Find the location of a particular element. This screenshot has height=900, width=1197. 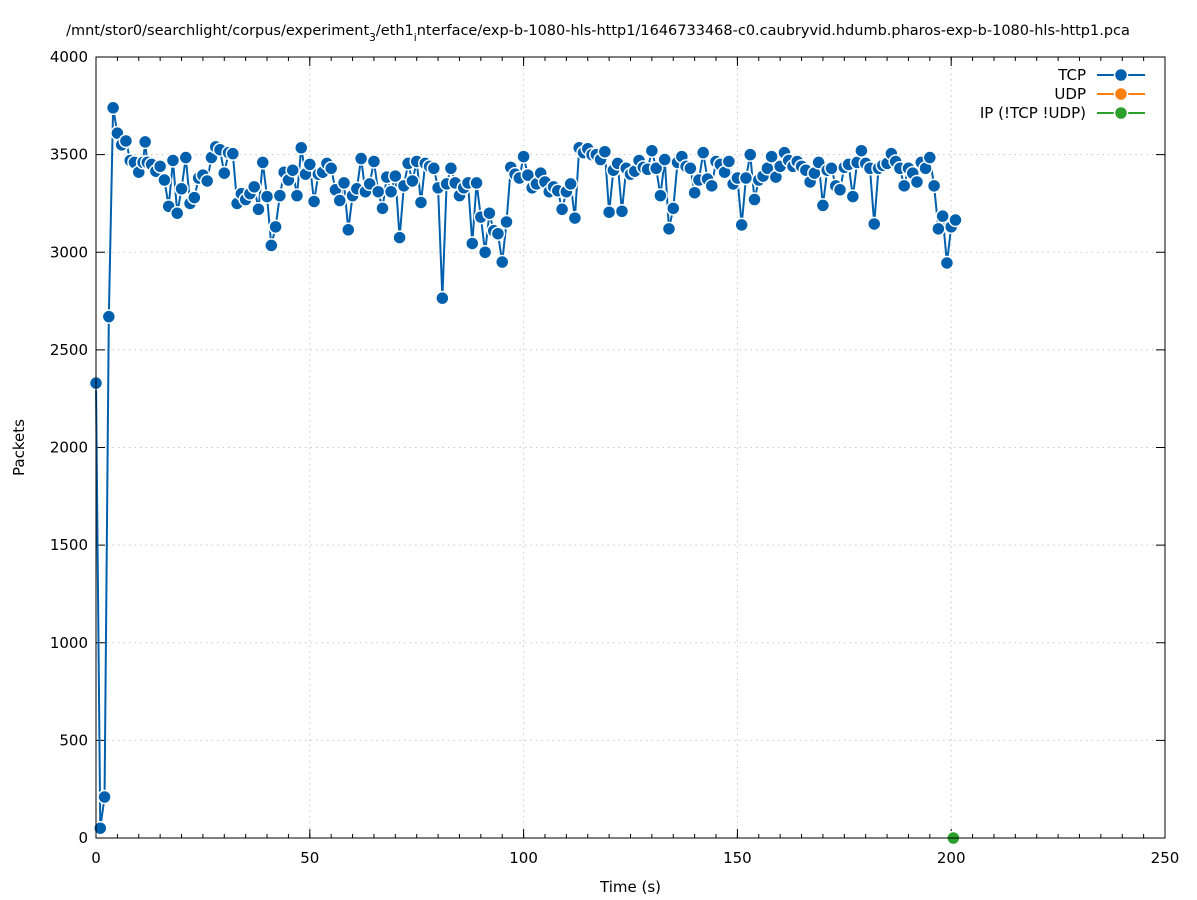

y-axis-label: Packets is located at coordinates (19, 447).